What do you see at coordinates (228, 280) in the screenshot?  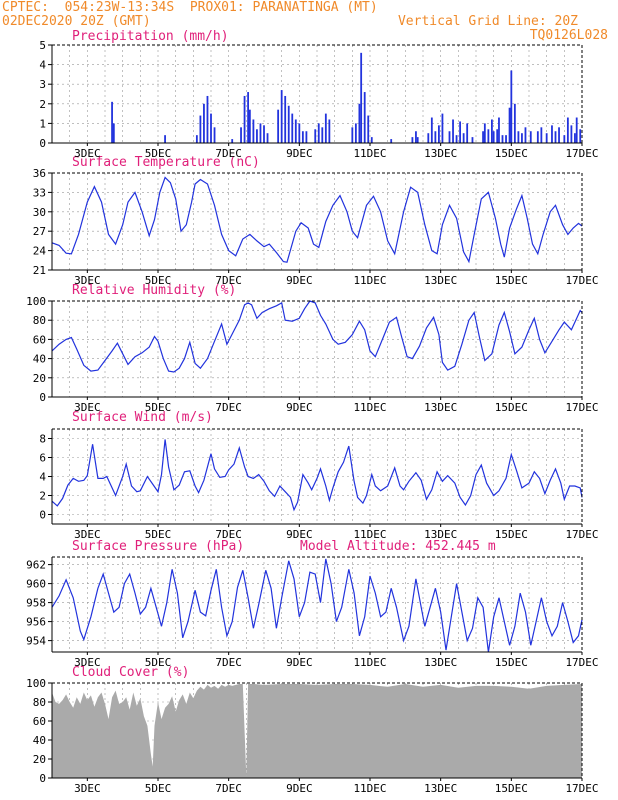 I see `temp-xtick-label: 7DEC` at bounding box center [228, 280].